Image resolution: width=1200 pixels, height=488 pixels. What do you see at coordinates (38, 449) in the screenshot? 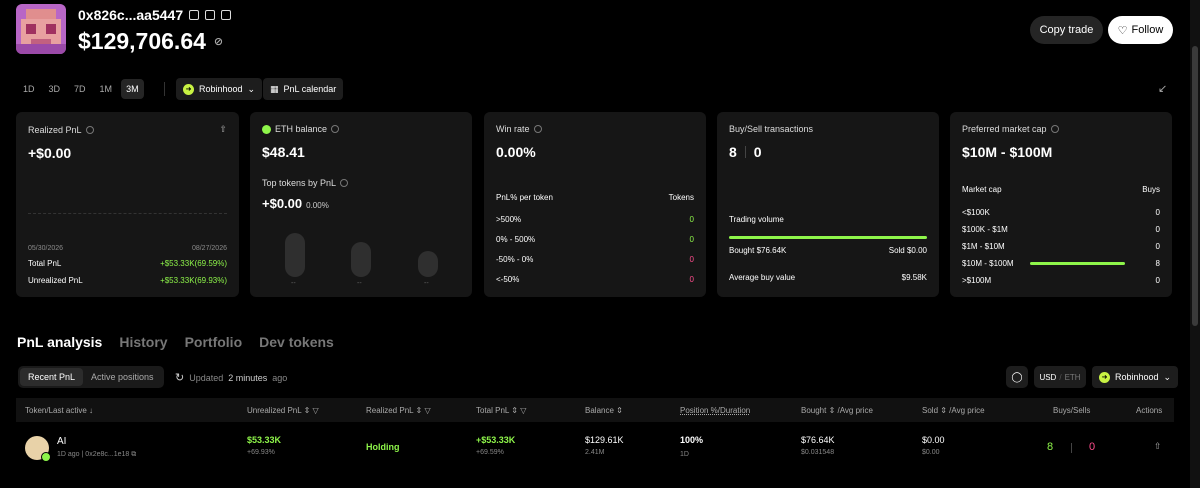
I see `token-avatar` at bounding box center [38, 449].